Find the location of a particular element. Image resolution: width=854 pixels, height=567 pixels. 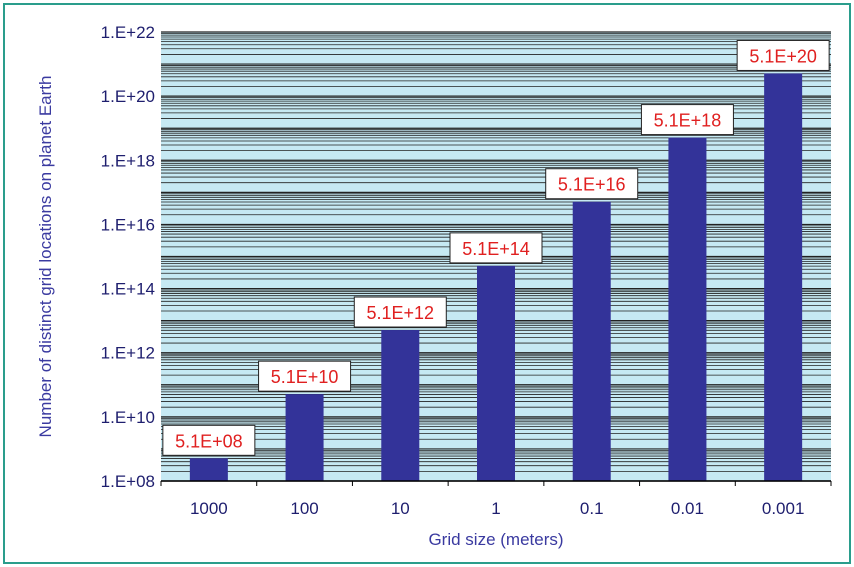

data-label: 5.1E+14 is located at coordinates (496, 248).